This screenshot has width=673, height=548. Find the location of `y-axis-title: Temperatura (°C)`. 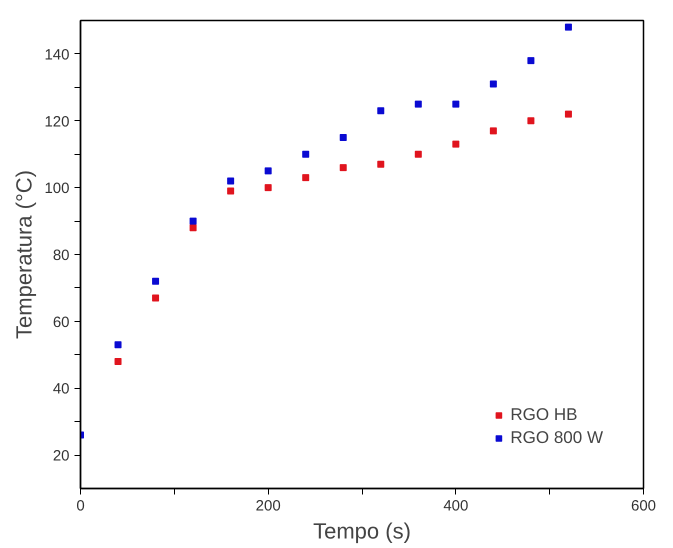

y-axis-title: Temperatura (°C) is located at coordinates (23, 254).